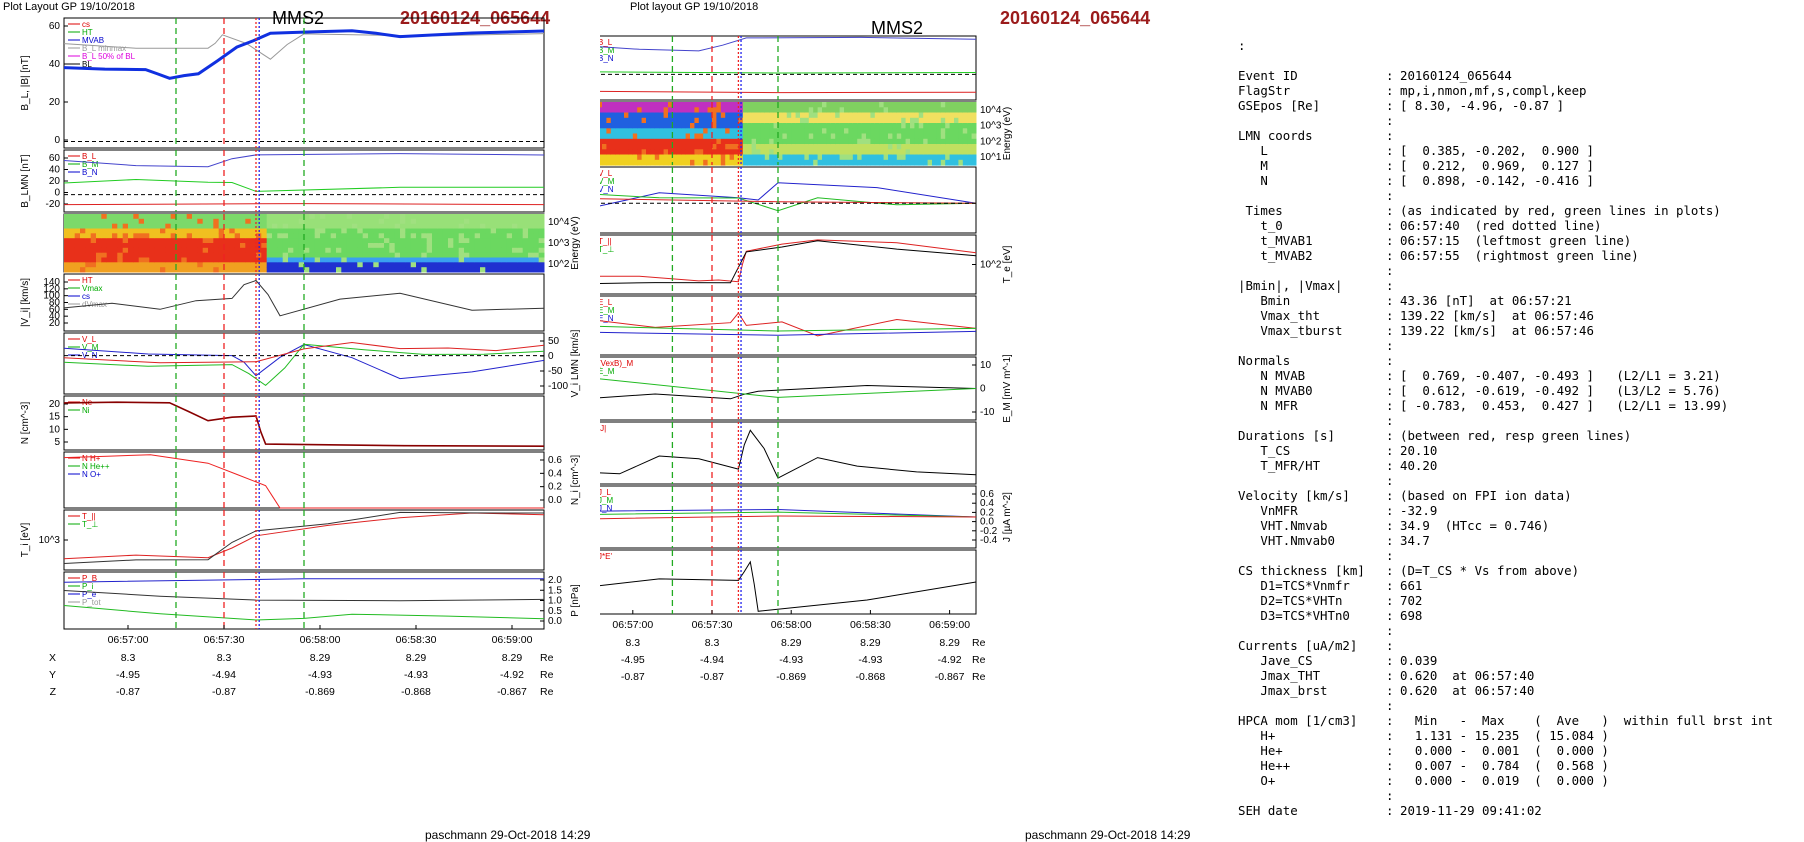 The height and width of the screenshot is (842, 1804). What do you see at coordinates (987, 412) in the screenshot?
I see `tick-label: -10` at bounding box center [987, 412].